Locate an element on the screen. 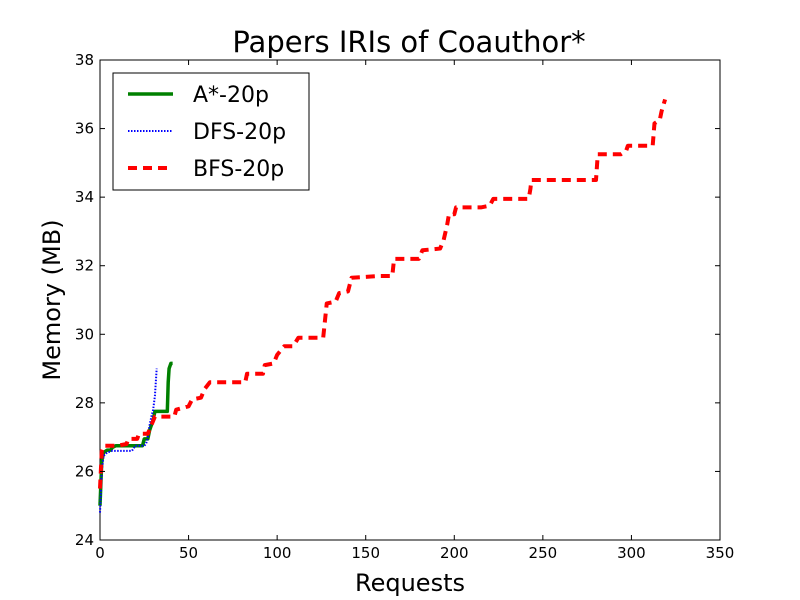 This screenshot has height=600, width=800. x-tick-label: 0 is located at coordinates (100, 553).